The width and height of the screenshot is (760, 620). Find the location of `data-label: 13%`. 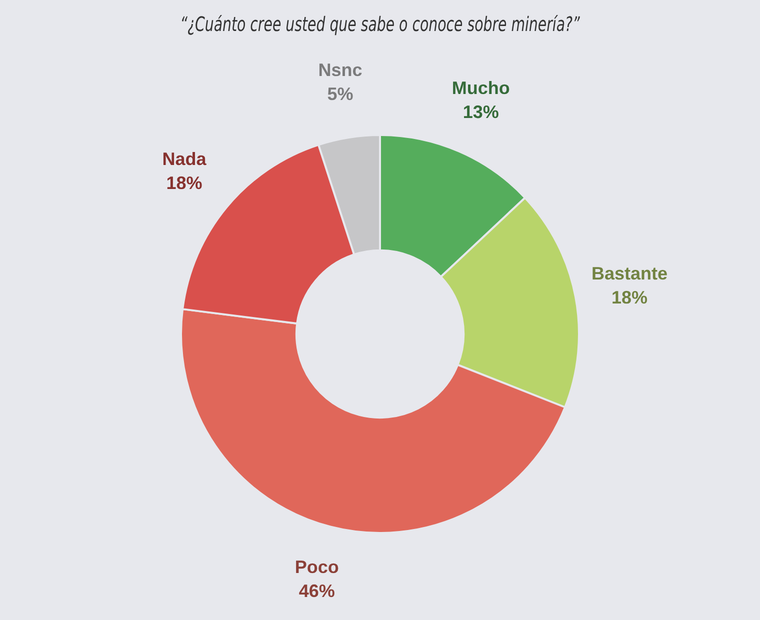

data-label: 13% is located at coordinates (480, 112).